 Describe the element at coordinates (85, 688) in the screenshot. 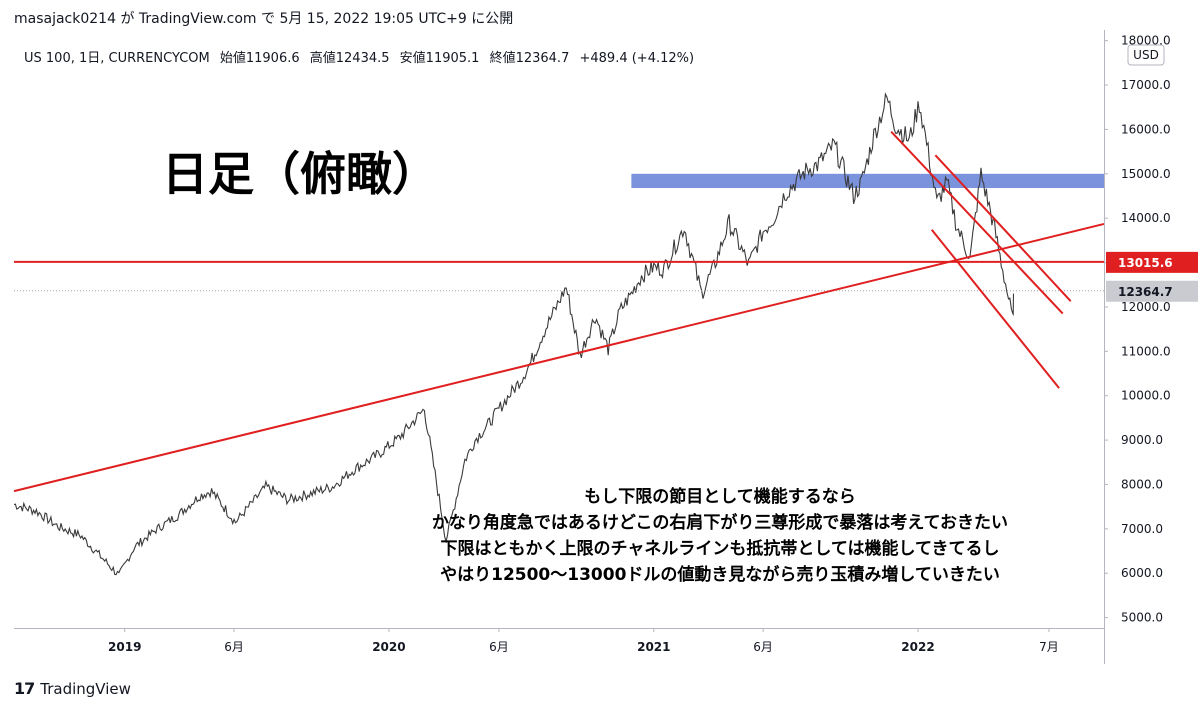

I see `brand-name: TradingView` at that location.